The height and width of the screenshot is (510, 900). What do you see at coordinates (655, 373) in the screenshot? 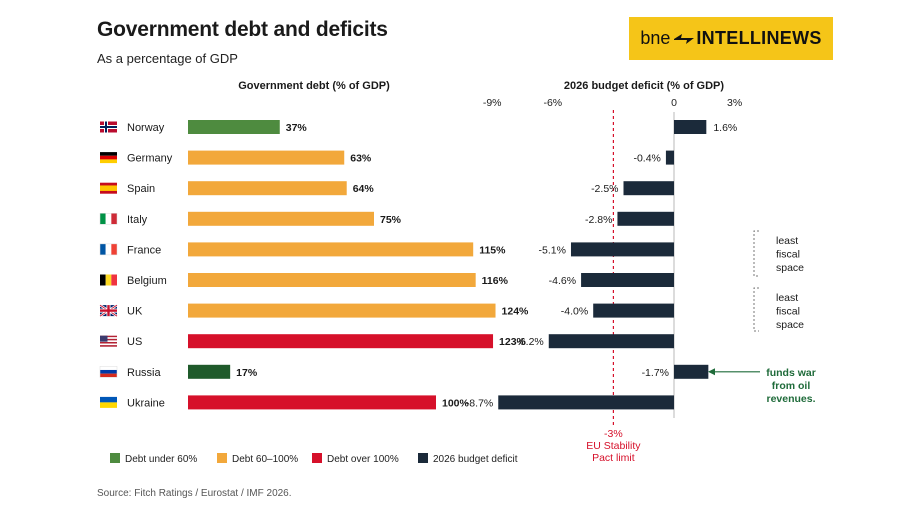
I see `deficit-value-label: -1.7%` at bounding box center [655, 373].